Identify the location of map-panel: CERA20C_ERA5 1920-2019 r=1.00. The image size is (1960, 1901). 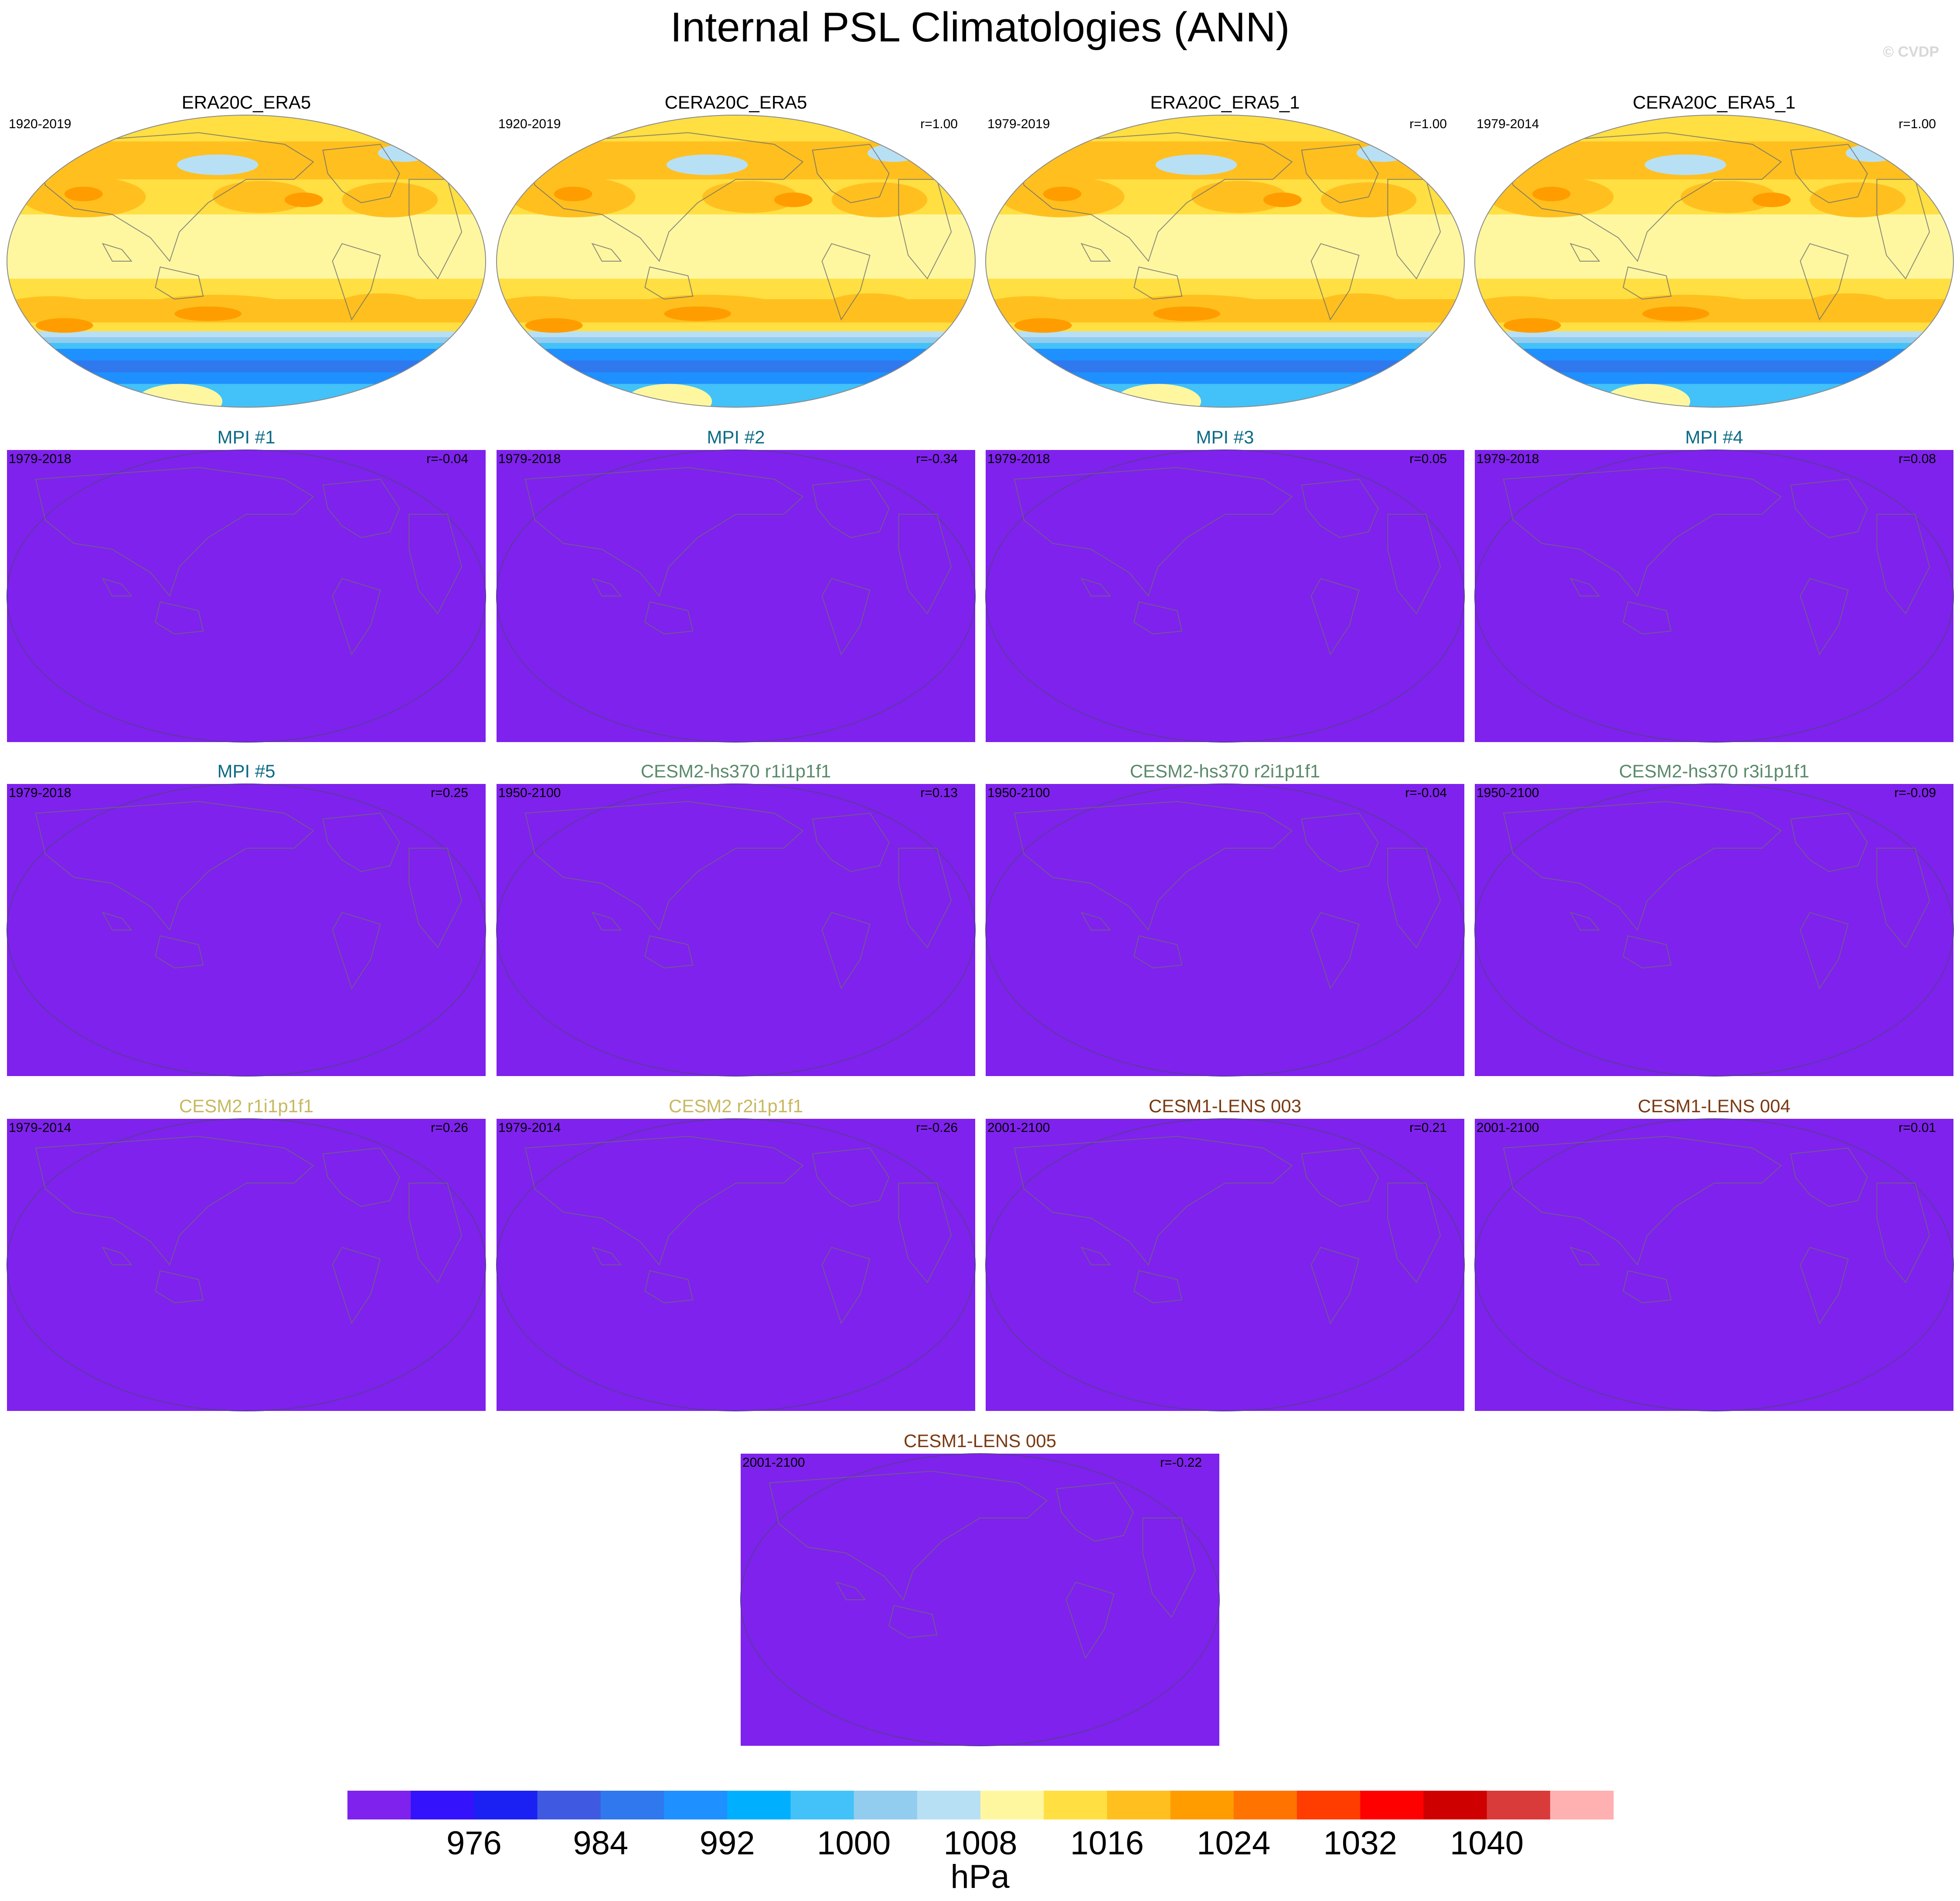
(736, 250).